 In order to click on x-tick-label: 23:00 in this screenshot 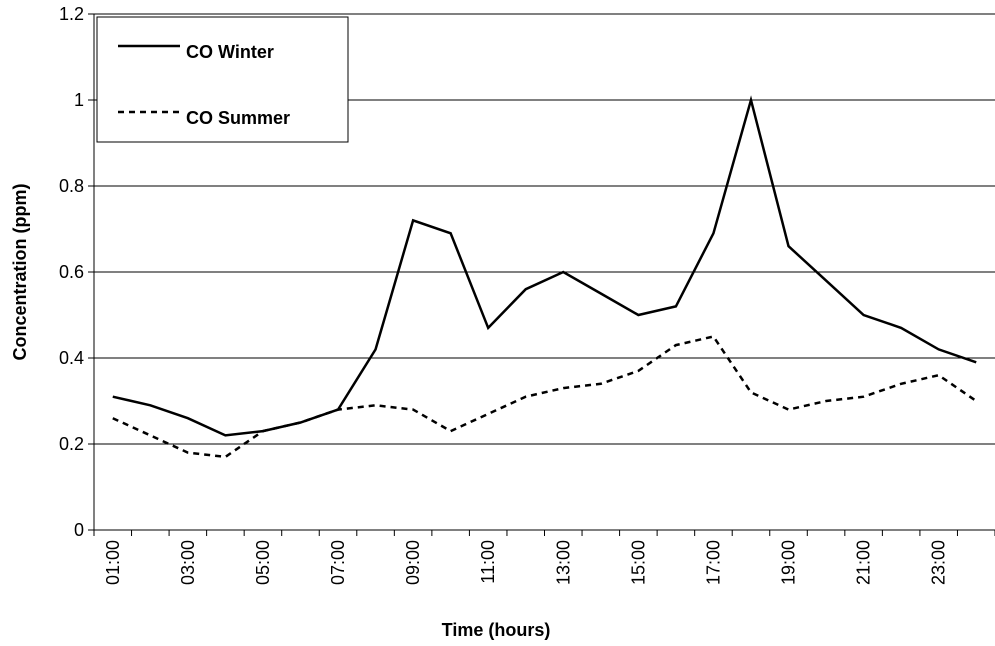, I will do `click(939, 562)`.